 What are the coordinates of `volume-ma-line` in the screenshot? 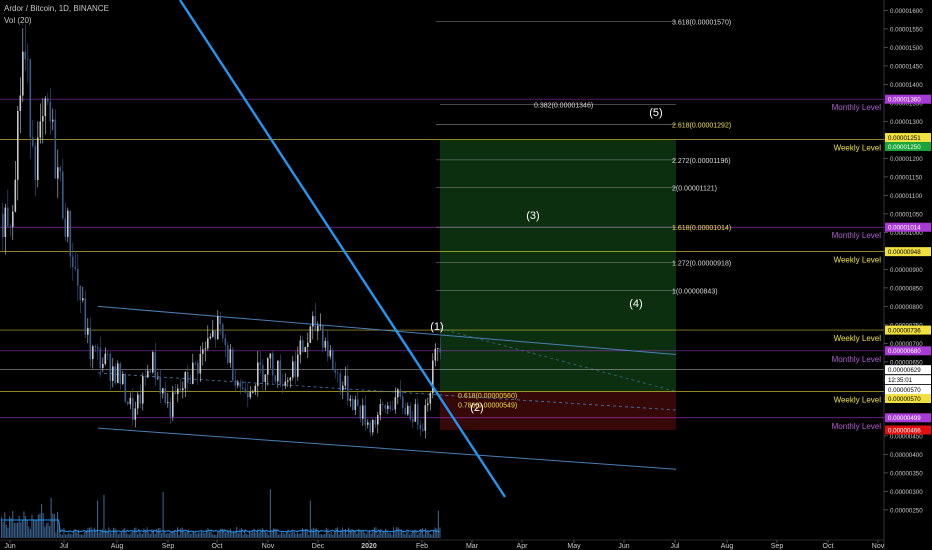 It's located at (220, 526).